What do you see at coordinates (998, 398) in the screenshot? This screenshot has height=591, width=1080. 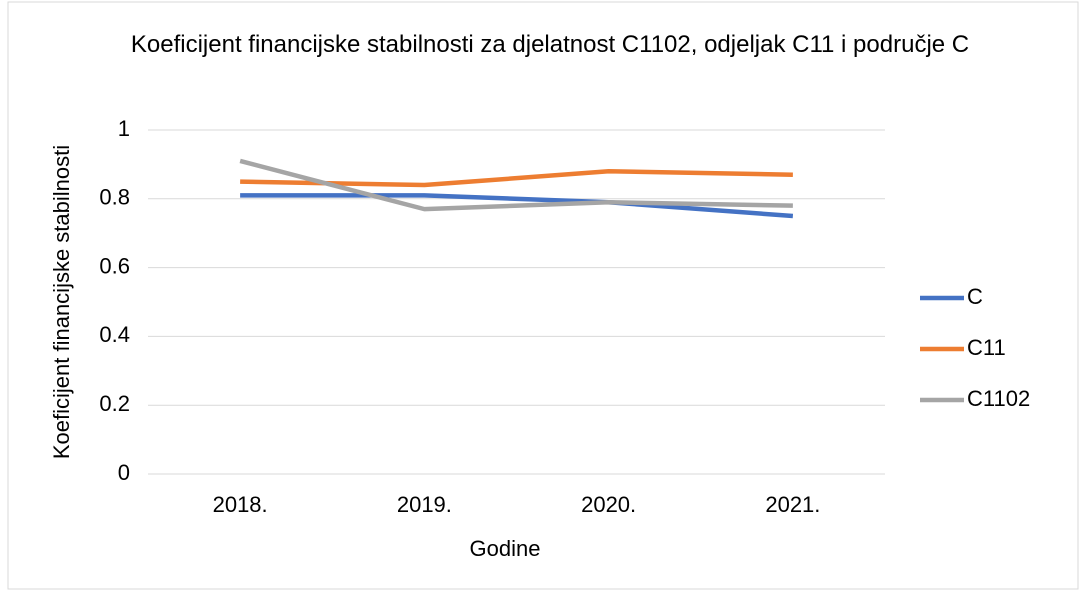 I see `legend-label: C1102` at bounding box center [998, 398].